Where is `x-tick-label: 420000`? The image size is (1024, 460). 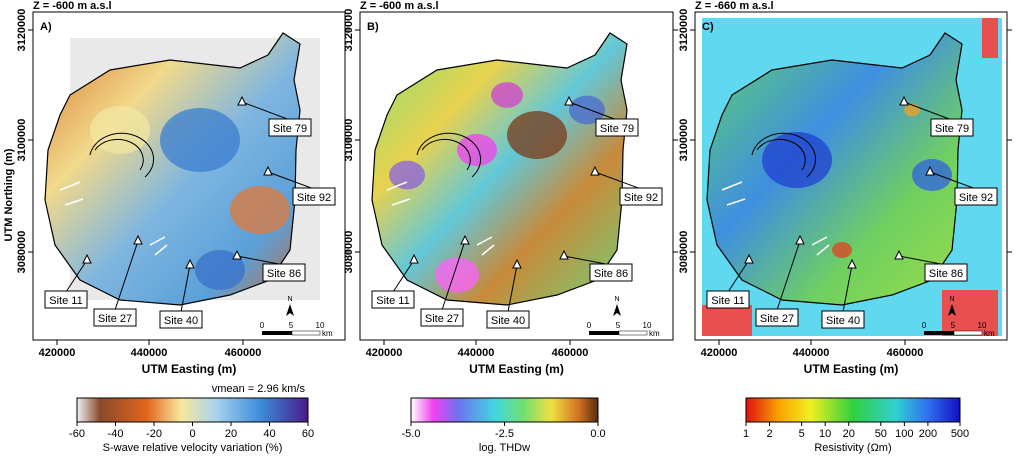 x-tick-label: 420000 is located at coordinates (57, 353).